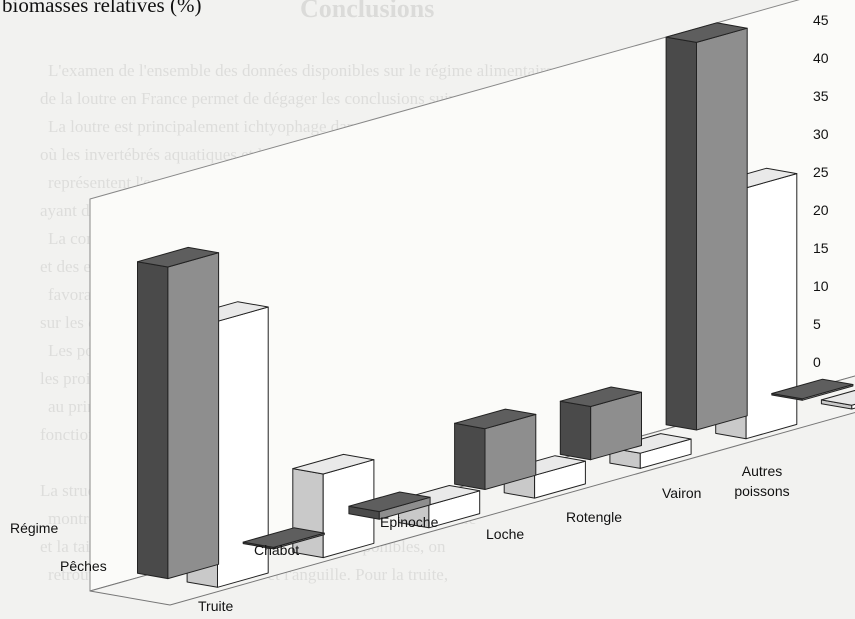 The height and width of the screenshot is (619, 855). What do you see at coordinates (594, 517) in the screenshot?
I see `x-tick-label: Rotengle` at bounding box center [594, 517].